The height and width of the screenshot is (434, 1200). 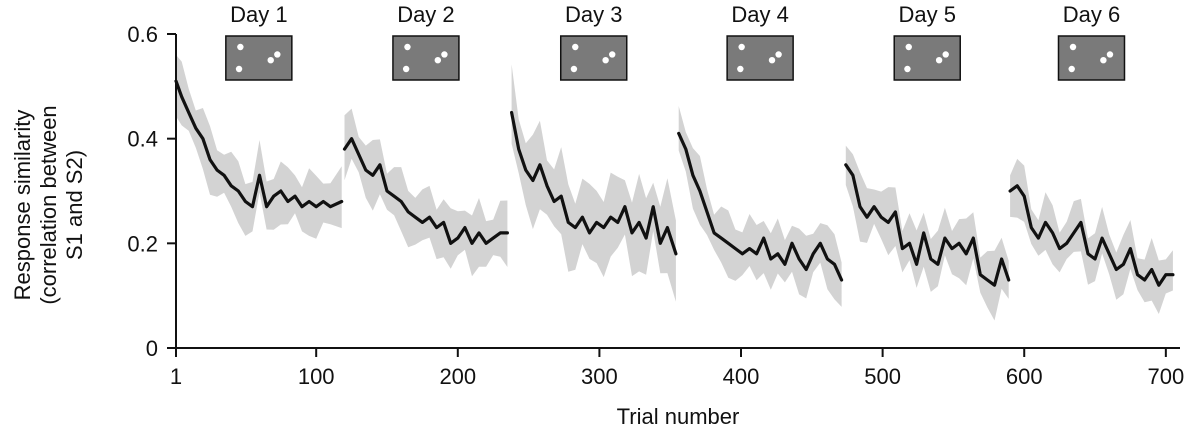 I want to click on x-tick-label: 400, so click(x=741, y=376).